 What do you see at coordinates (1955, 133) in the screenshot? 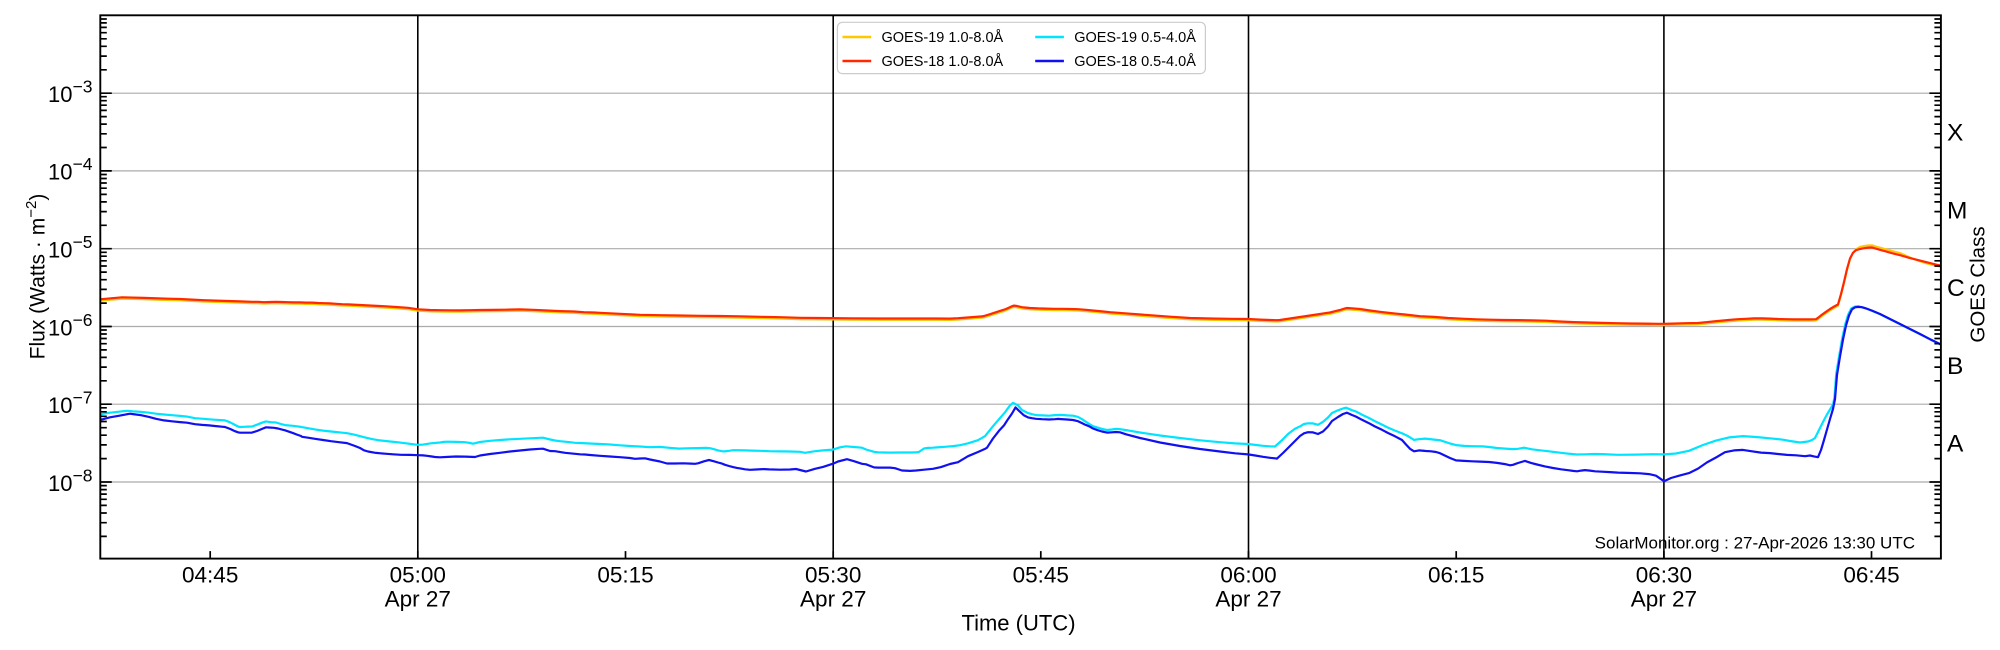
I see `svg-text: X` at bounding box center [1955, 133].